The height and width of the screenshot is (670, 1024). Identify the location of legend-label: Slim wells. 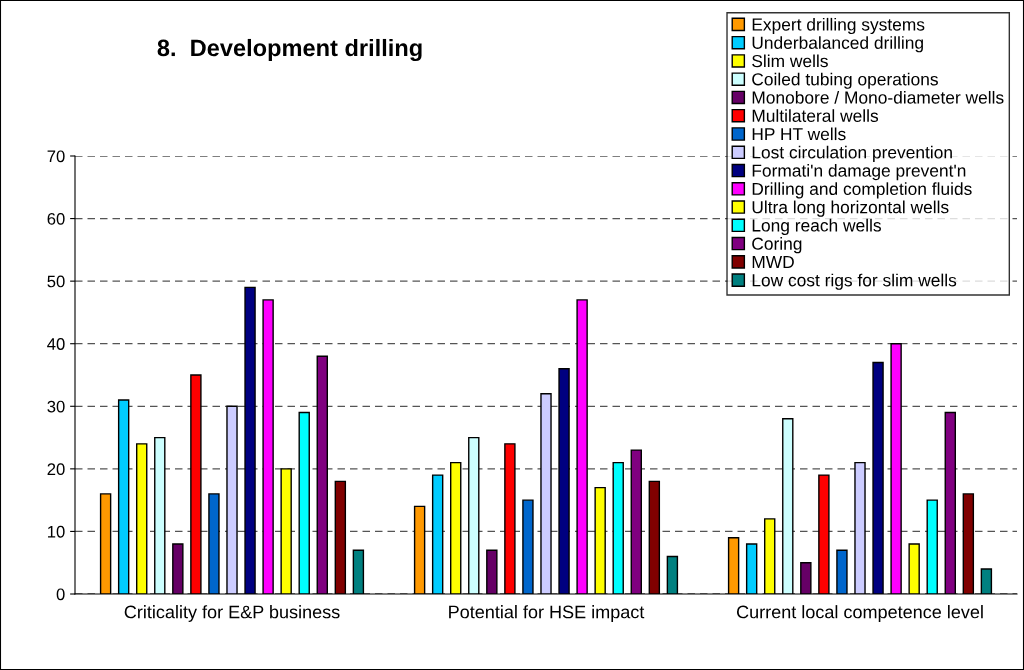
(790, 61).